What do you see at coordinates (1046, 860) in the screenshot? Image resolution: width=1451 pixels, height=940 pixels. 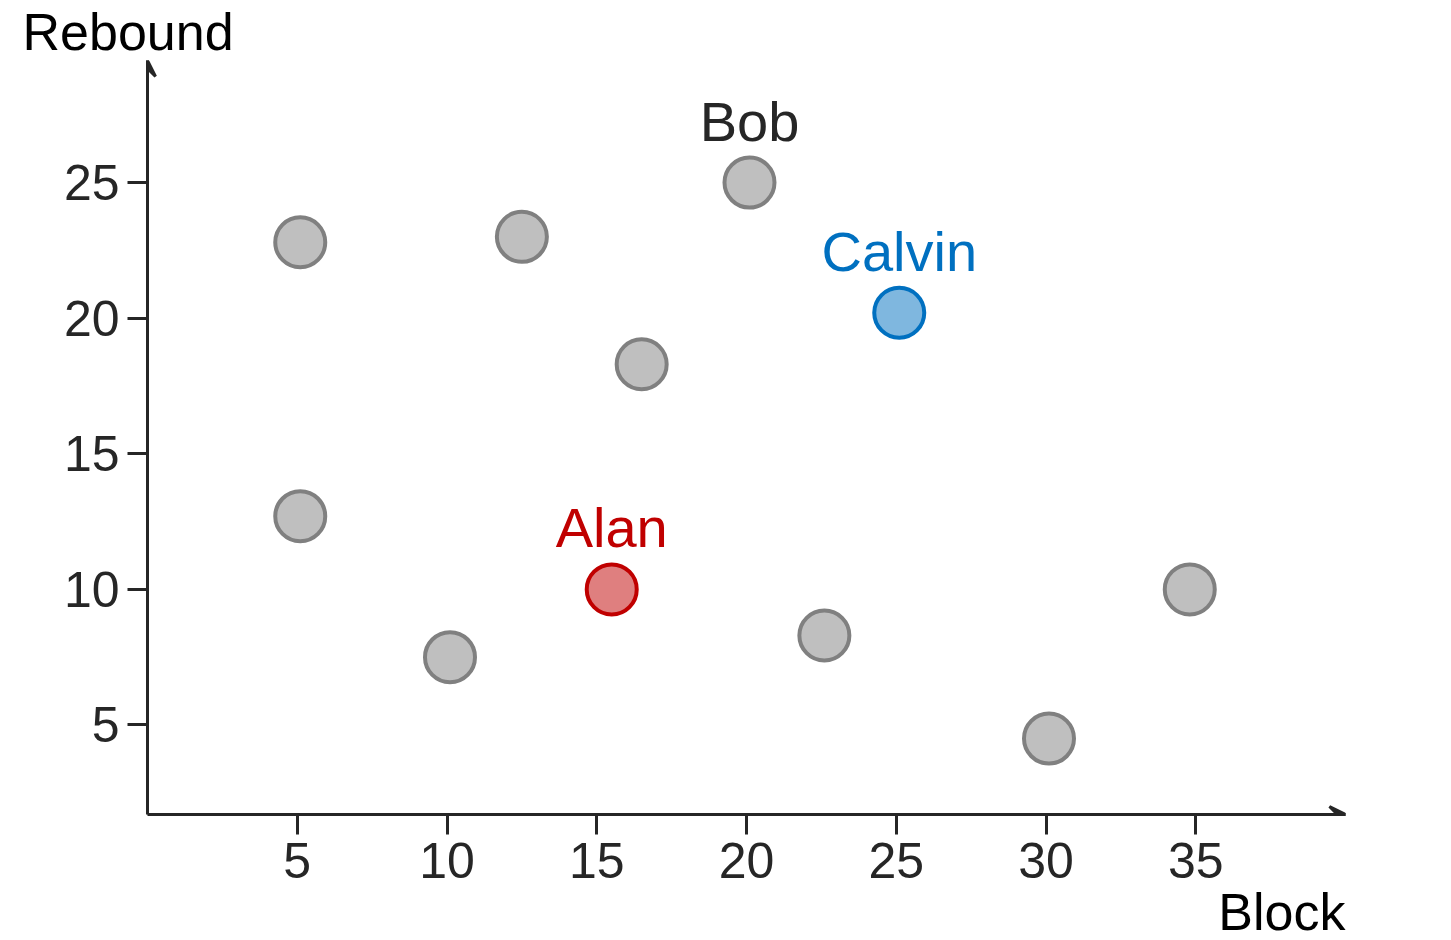 I see `x-tick-label: 30` at bounding box center [1046, 860].